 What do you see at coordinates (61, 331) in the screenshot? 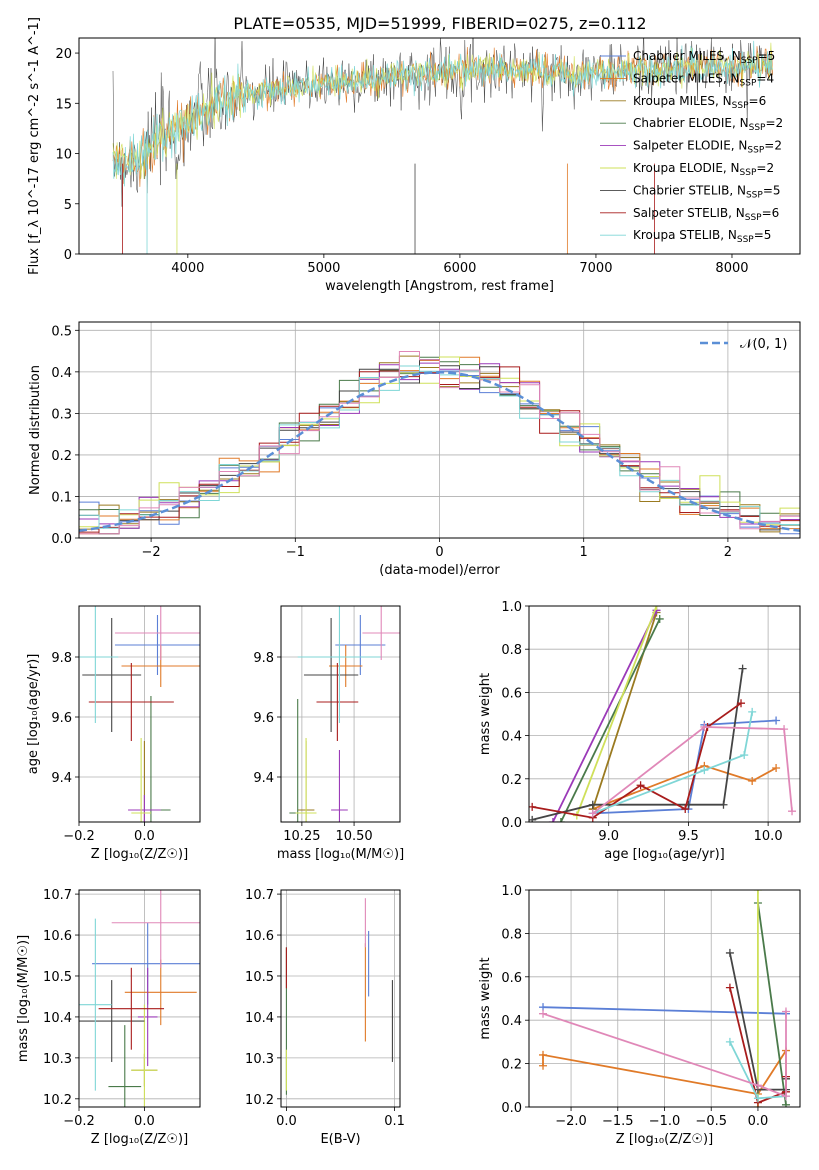
I see `y-tick-label: 0.5` at bounding box center [61, 331].